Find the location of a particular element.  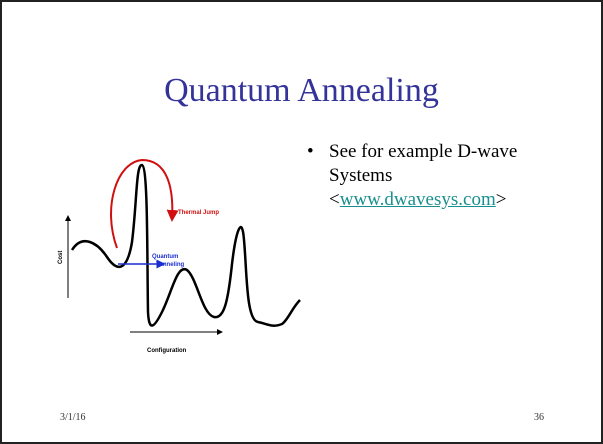

tunnel-label: Tunneling is located at coordinates (170, 265).